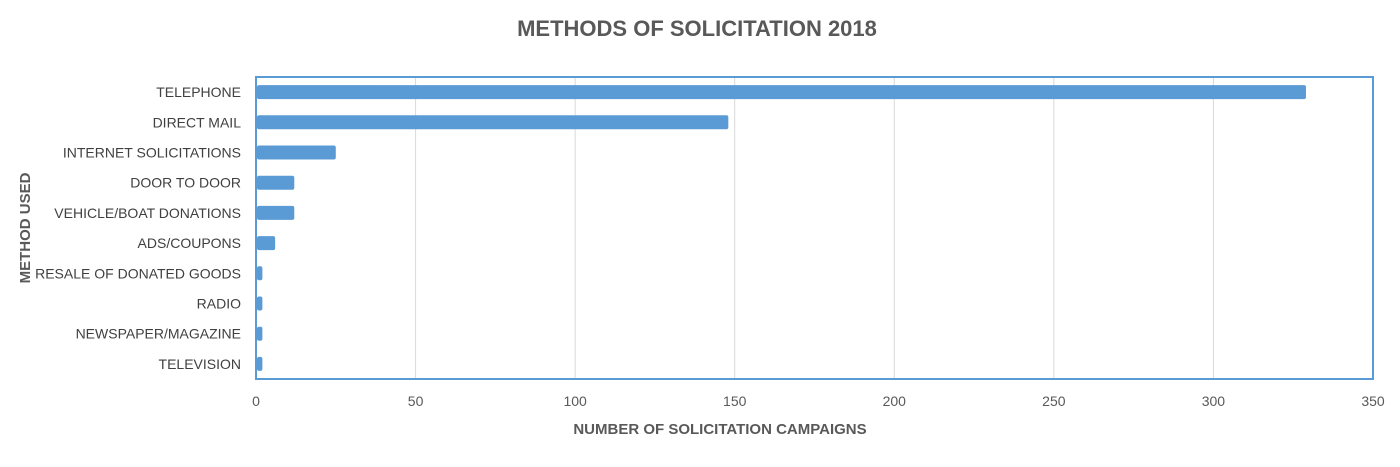  I want to click on category-label: VEHICLE/BOAT DONATIONS, so click(147, 213).